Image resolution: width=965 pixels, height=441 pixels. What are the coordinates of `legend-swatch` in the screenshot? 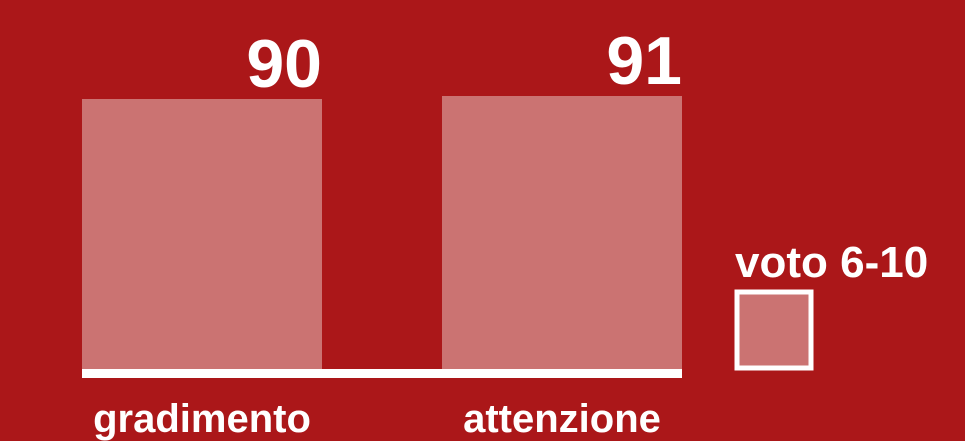 It's located at (774, 330).